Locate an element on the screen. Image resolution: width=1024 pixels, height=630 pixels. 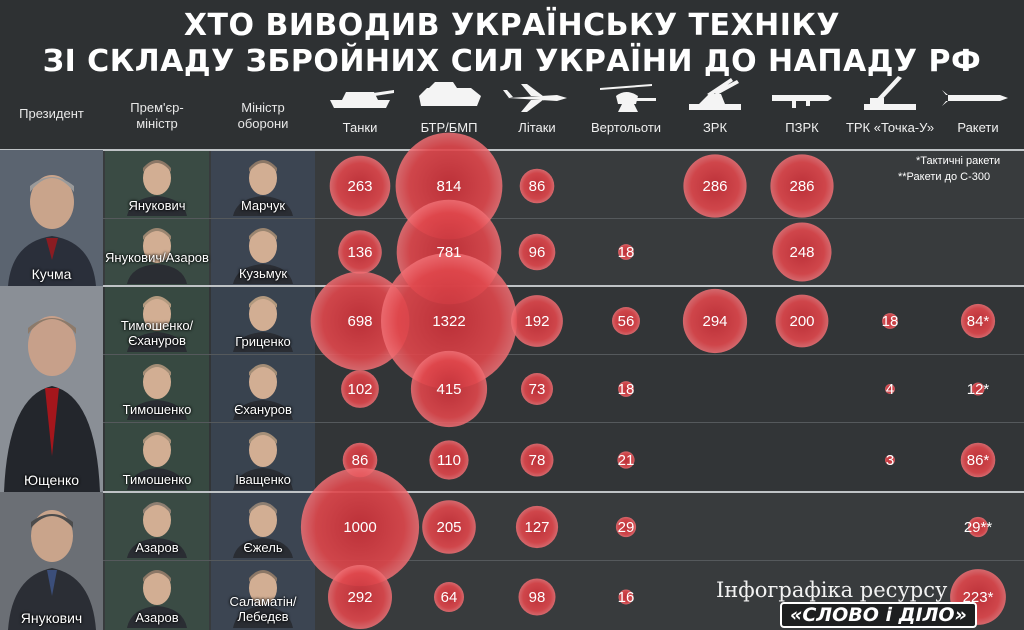
bubble-label: 86 is located at coordinates (537, 186).